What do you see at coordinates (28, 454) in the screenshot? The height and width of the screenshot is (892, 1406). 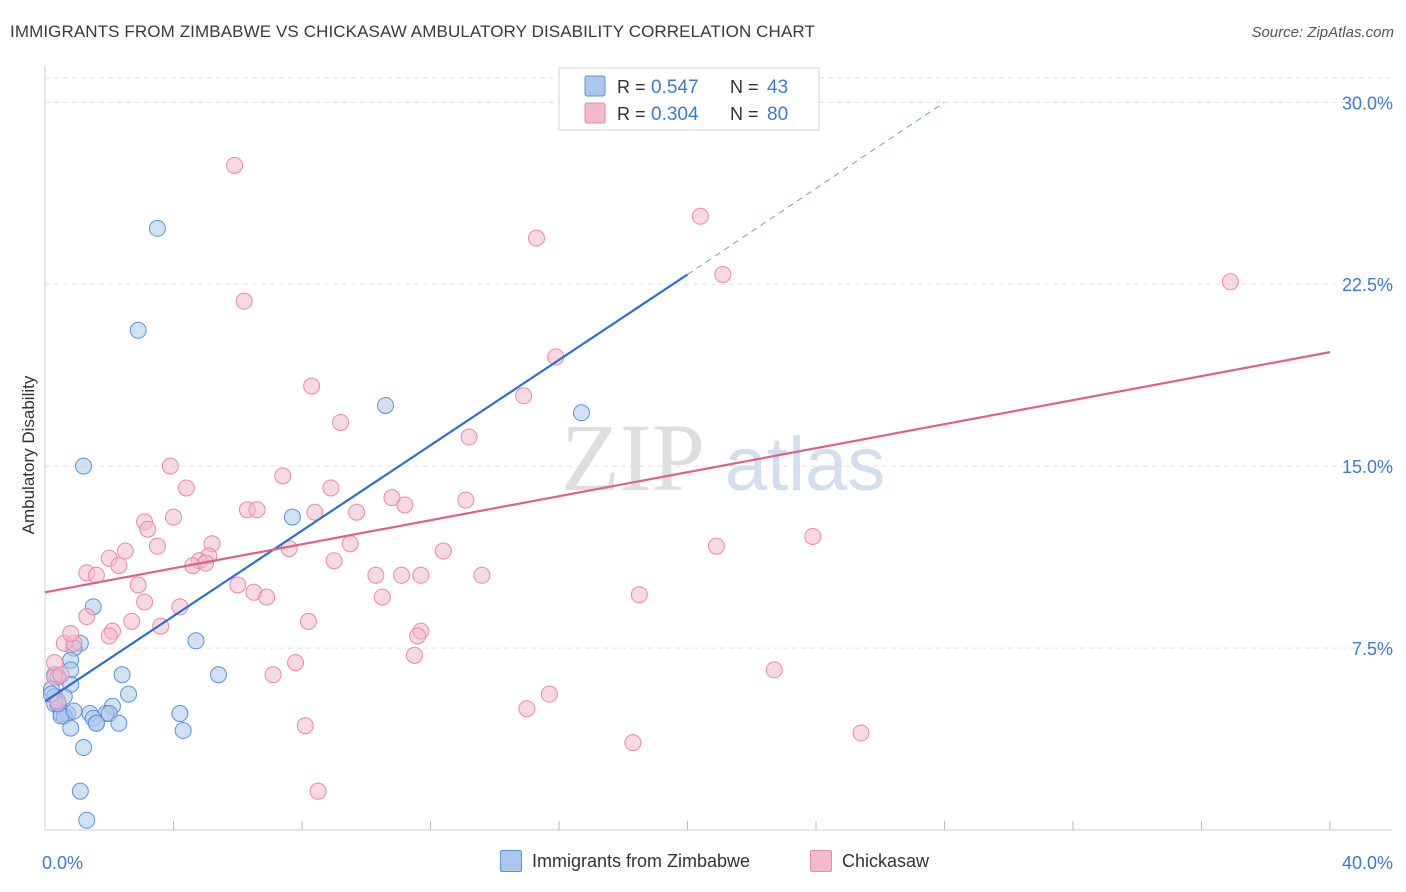 I see `y-axis-label: Ambulatory Disability` at bounding box center [28, 454].